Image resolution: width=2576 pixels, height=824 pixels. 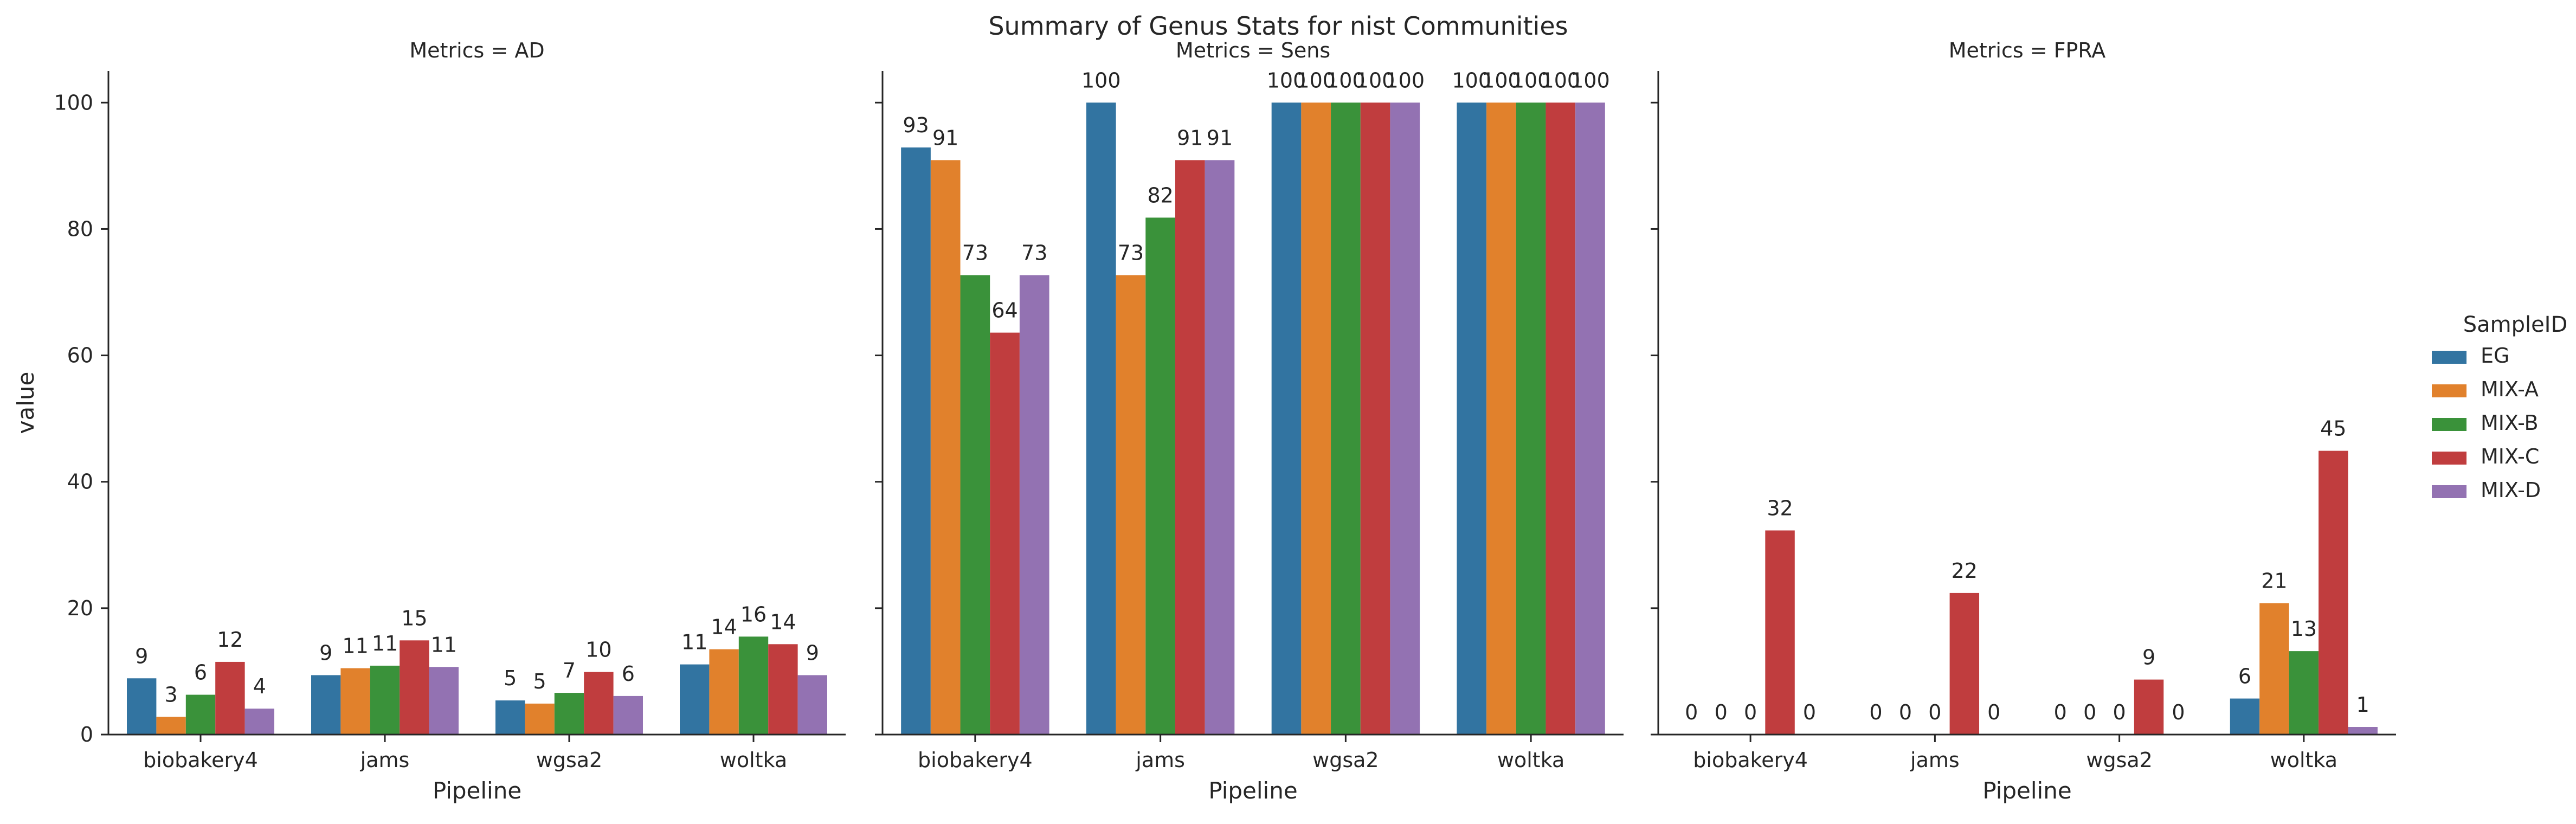 I want to click on y-tick-label: 0, so click(x=86, y=735).